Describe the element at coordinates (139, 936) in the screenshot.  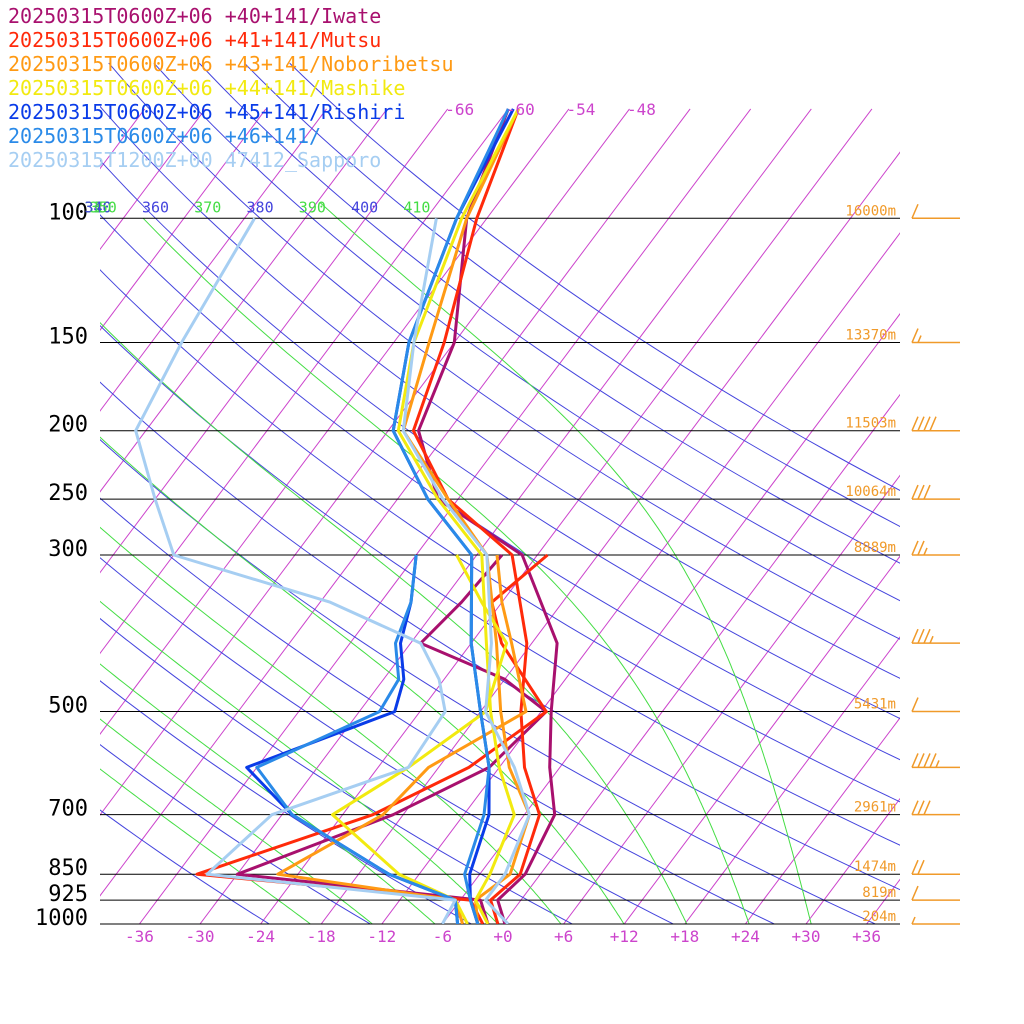
I see `temperature-tick-label: -36` at that location.